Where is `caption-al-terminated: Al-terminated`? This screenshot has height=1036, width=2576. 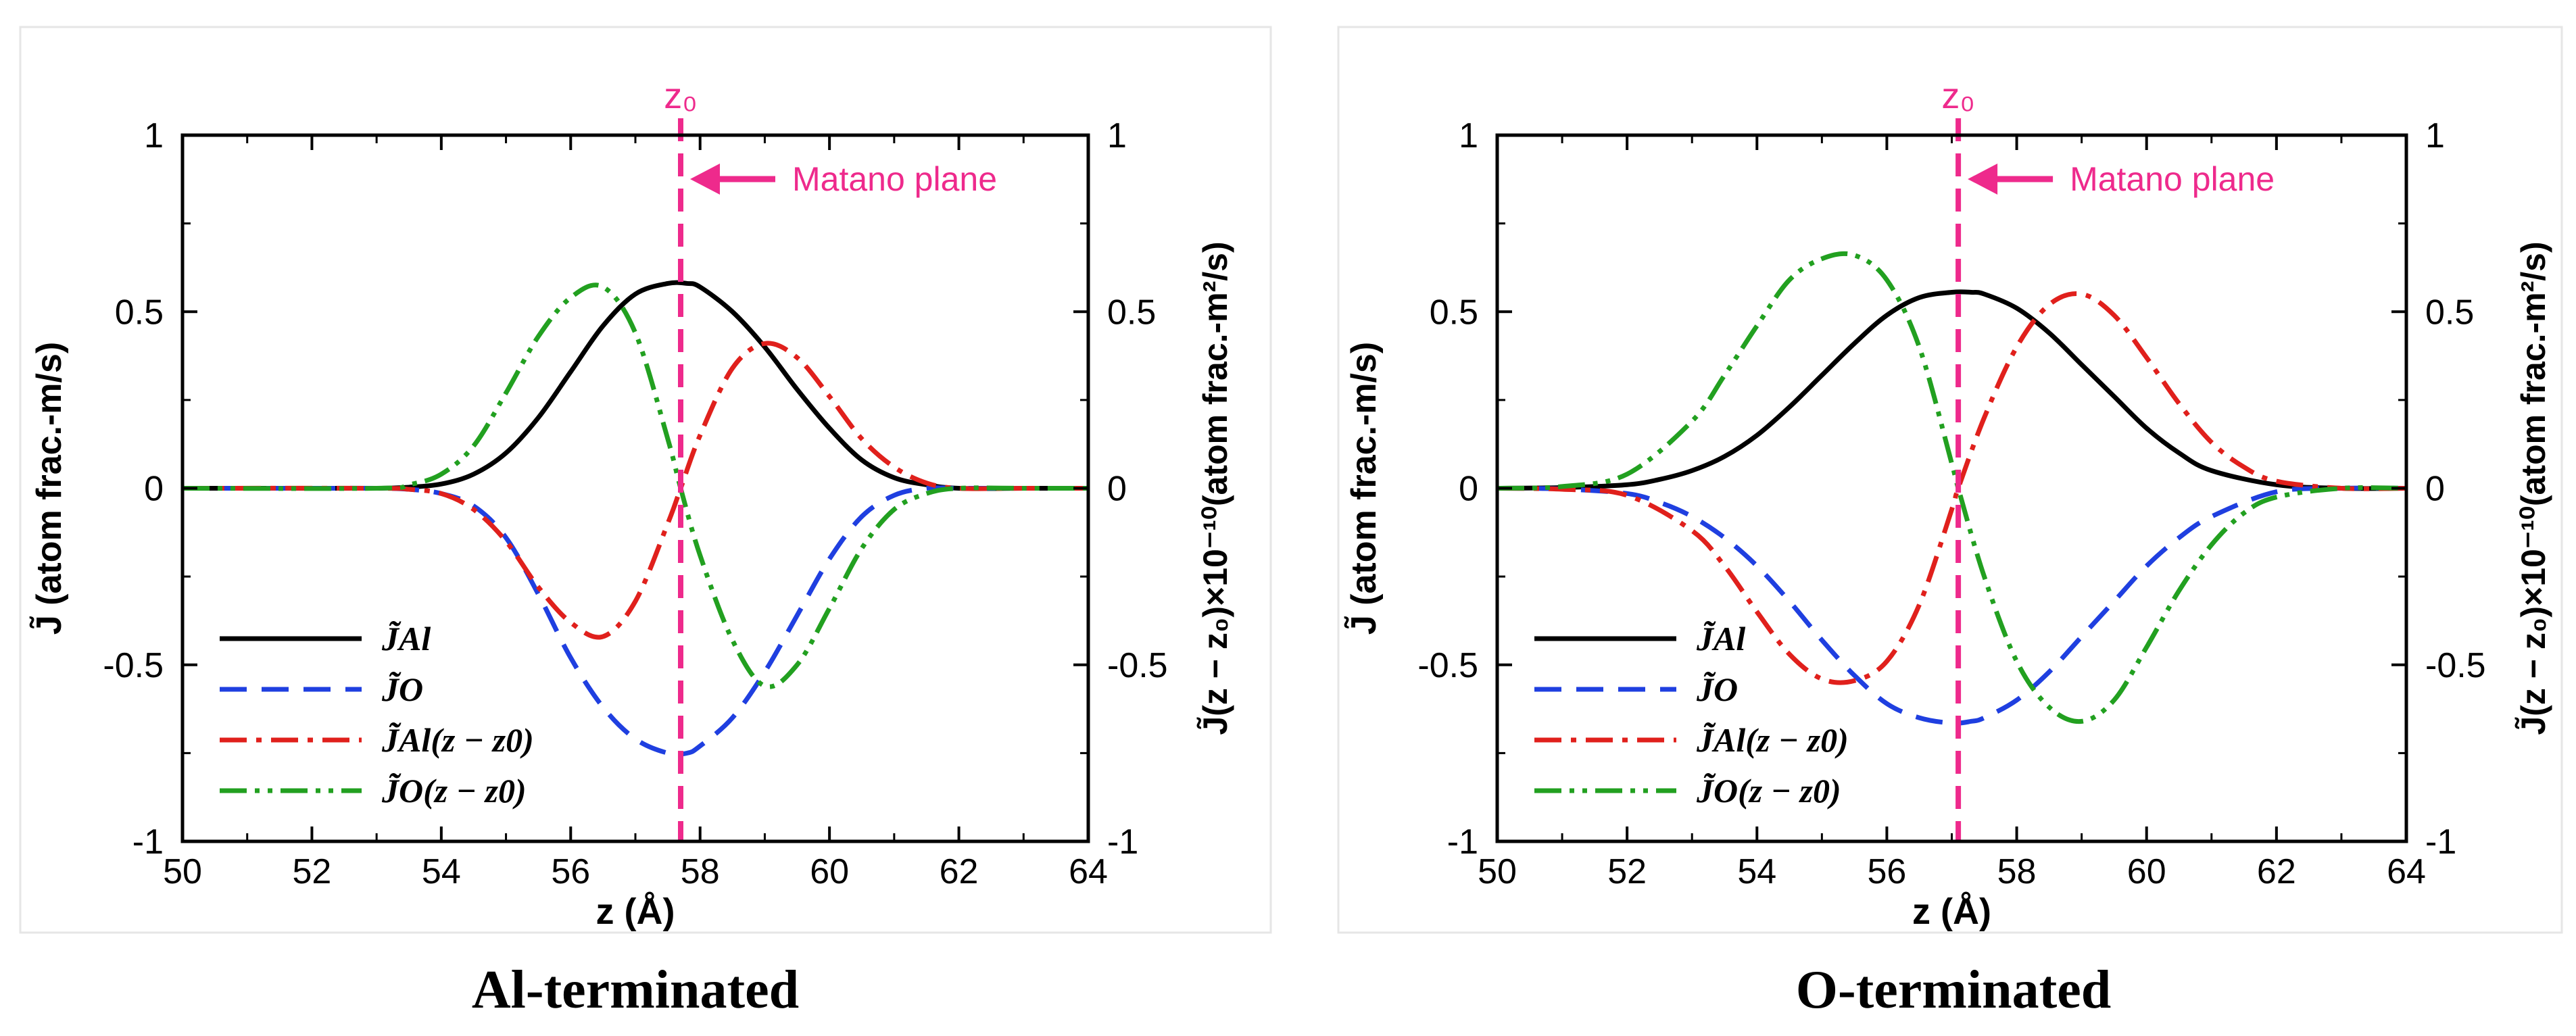
caption-al-terminated: Al-terminated is located at coordinates (635, 990).